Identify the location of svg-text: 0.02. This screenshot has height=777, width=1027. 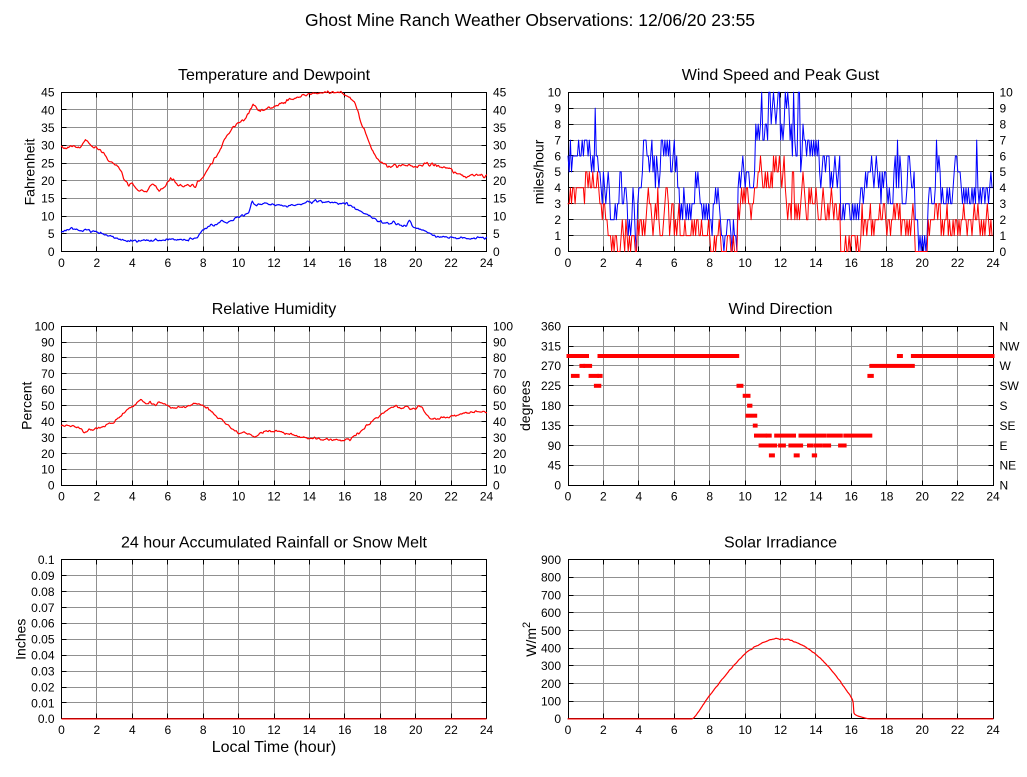
(43, 687).